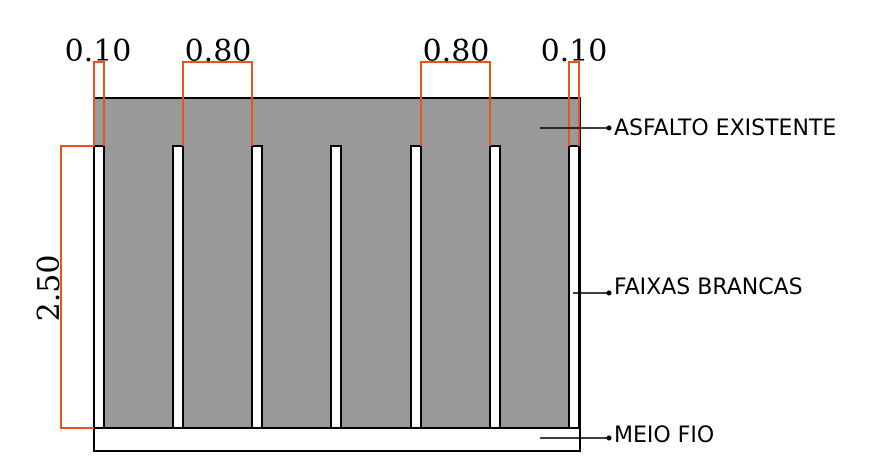  I want to click on dim-label-length: 2.50, so click(49, 288).